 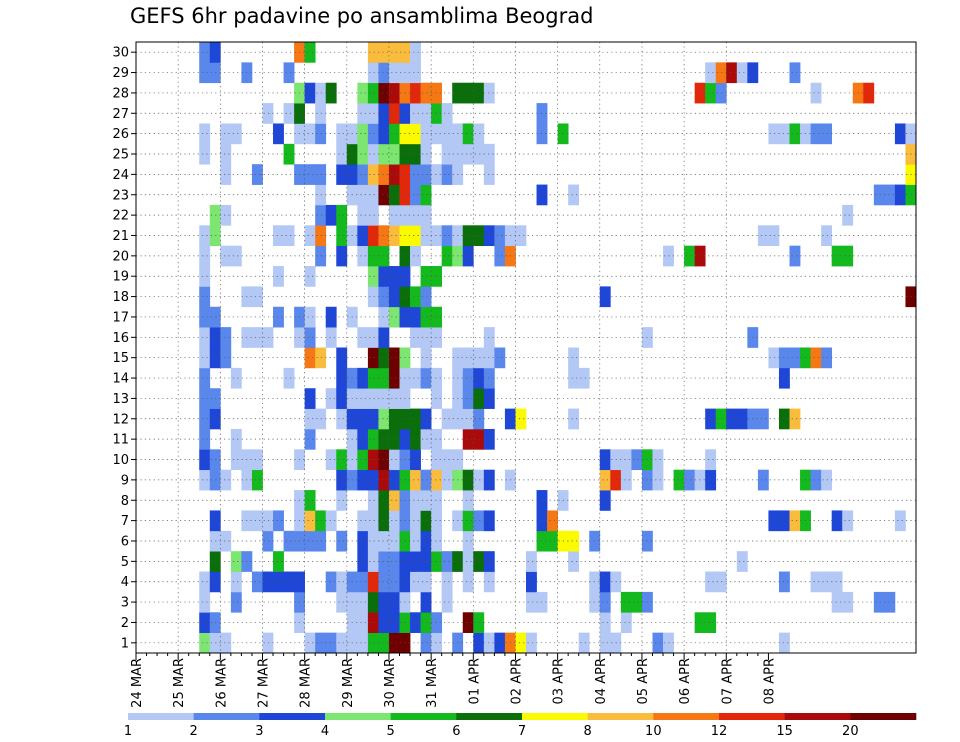 I want to click on y-tick-label: 28, so click(x=120, y=93).